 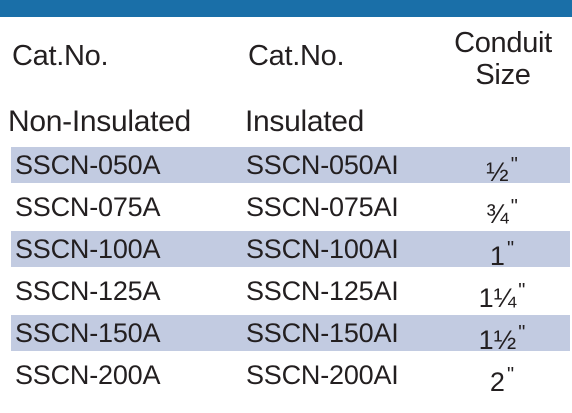 What do you see at coordinates (497, 214) in the screenshot?
I see `size-value: ¾` at bounding box center [497, 214].